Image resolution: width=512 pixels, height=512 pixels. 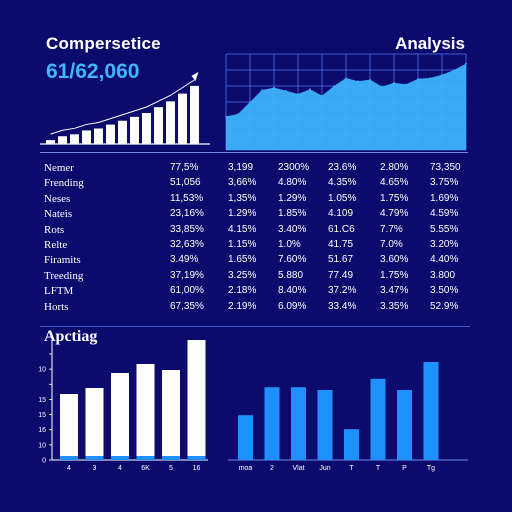 I want to click on trend-arrow-icon, so click(x=195, y=76).